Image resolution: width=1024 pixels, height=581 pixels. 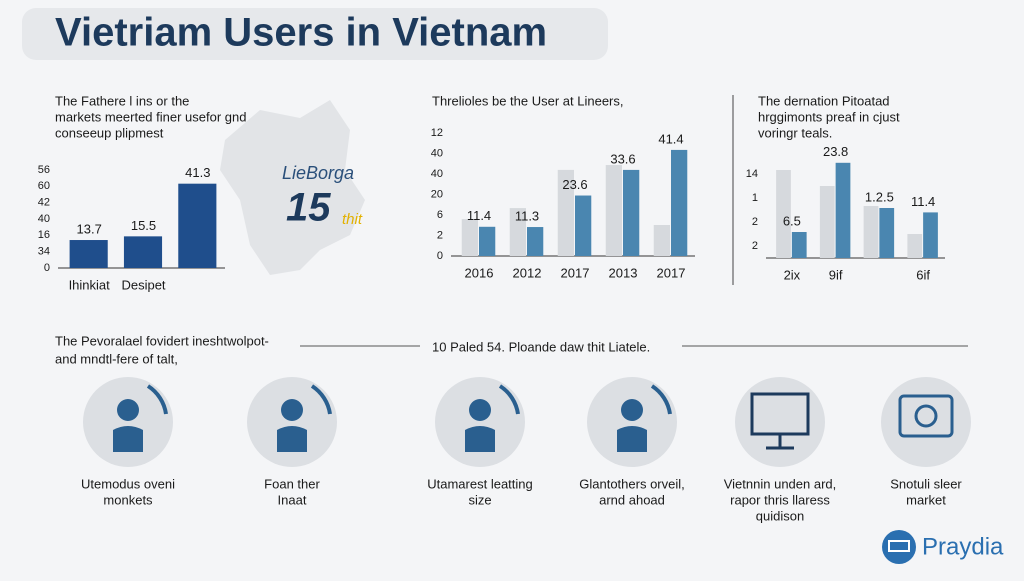 I want to click on chart-title: The dernation Pitoatad, so click(x=824, y=100).